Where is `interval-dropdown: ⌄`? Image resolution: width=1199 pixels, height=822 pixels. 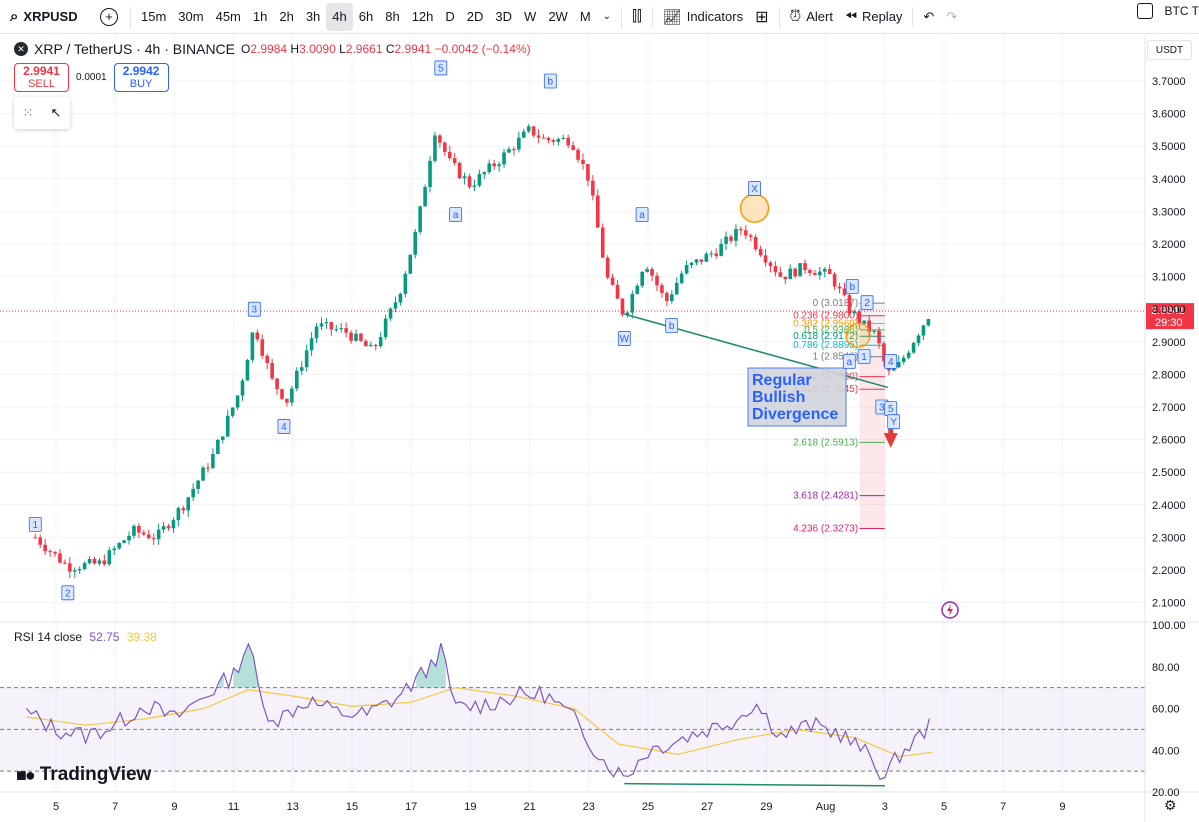 interval-dropdown: ⌄ is located at coordinates (607, 17).